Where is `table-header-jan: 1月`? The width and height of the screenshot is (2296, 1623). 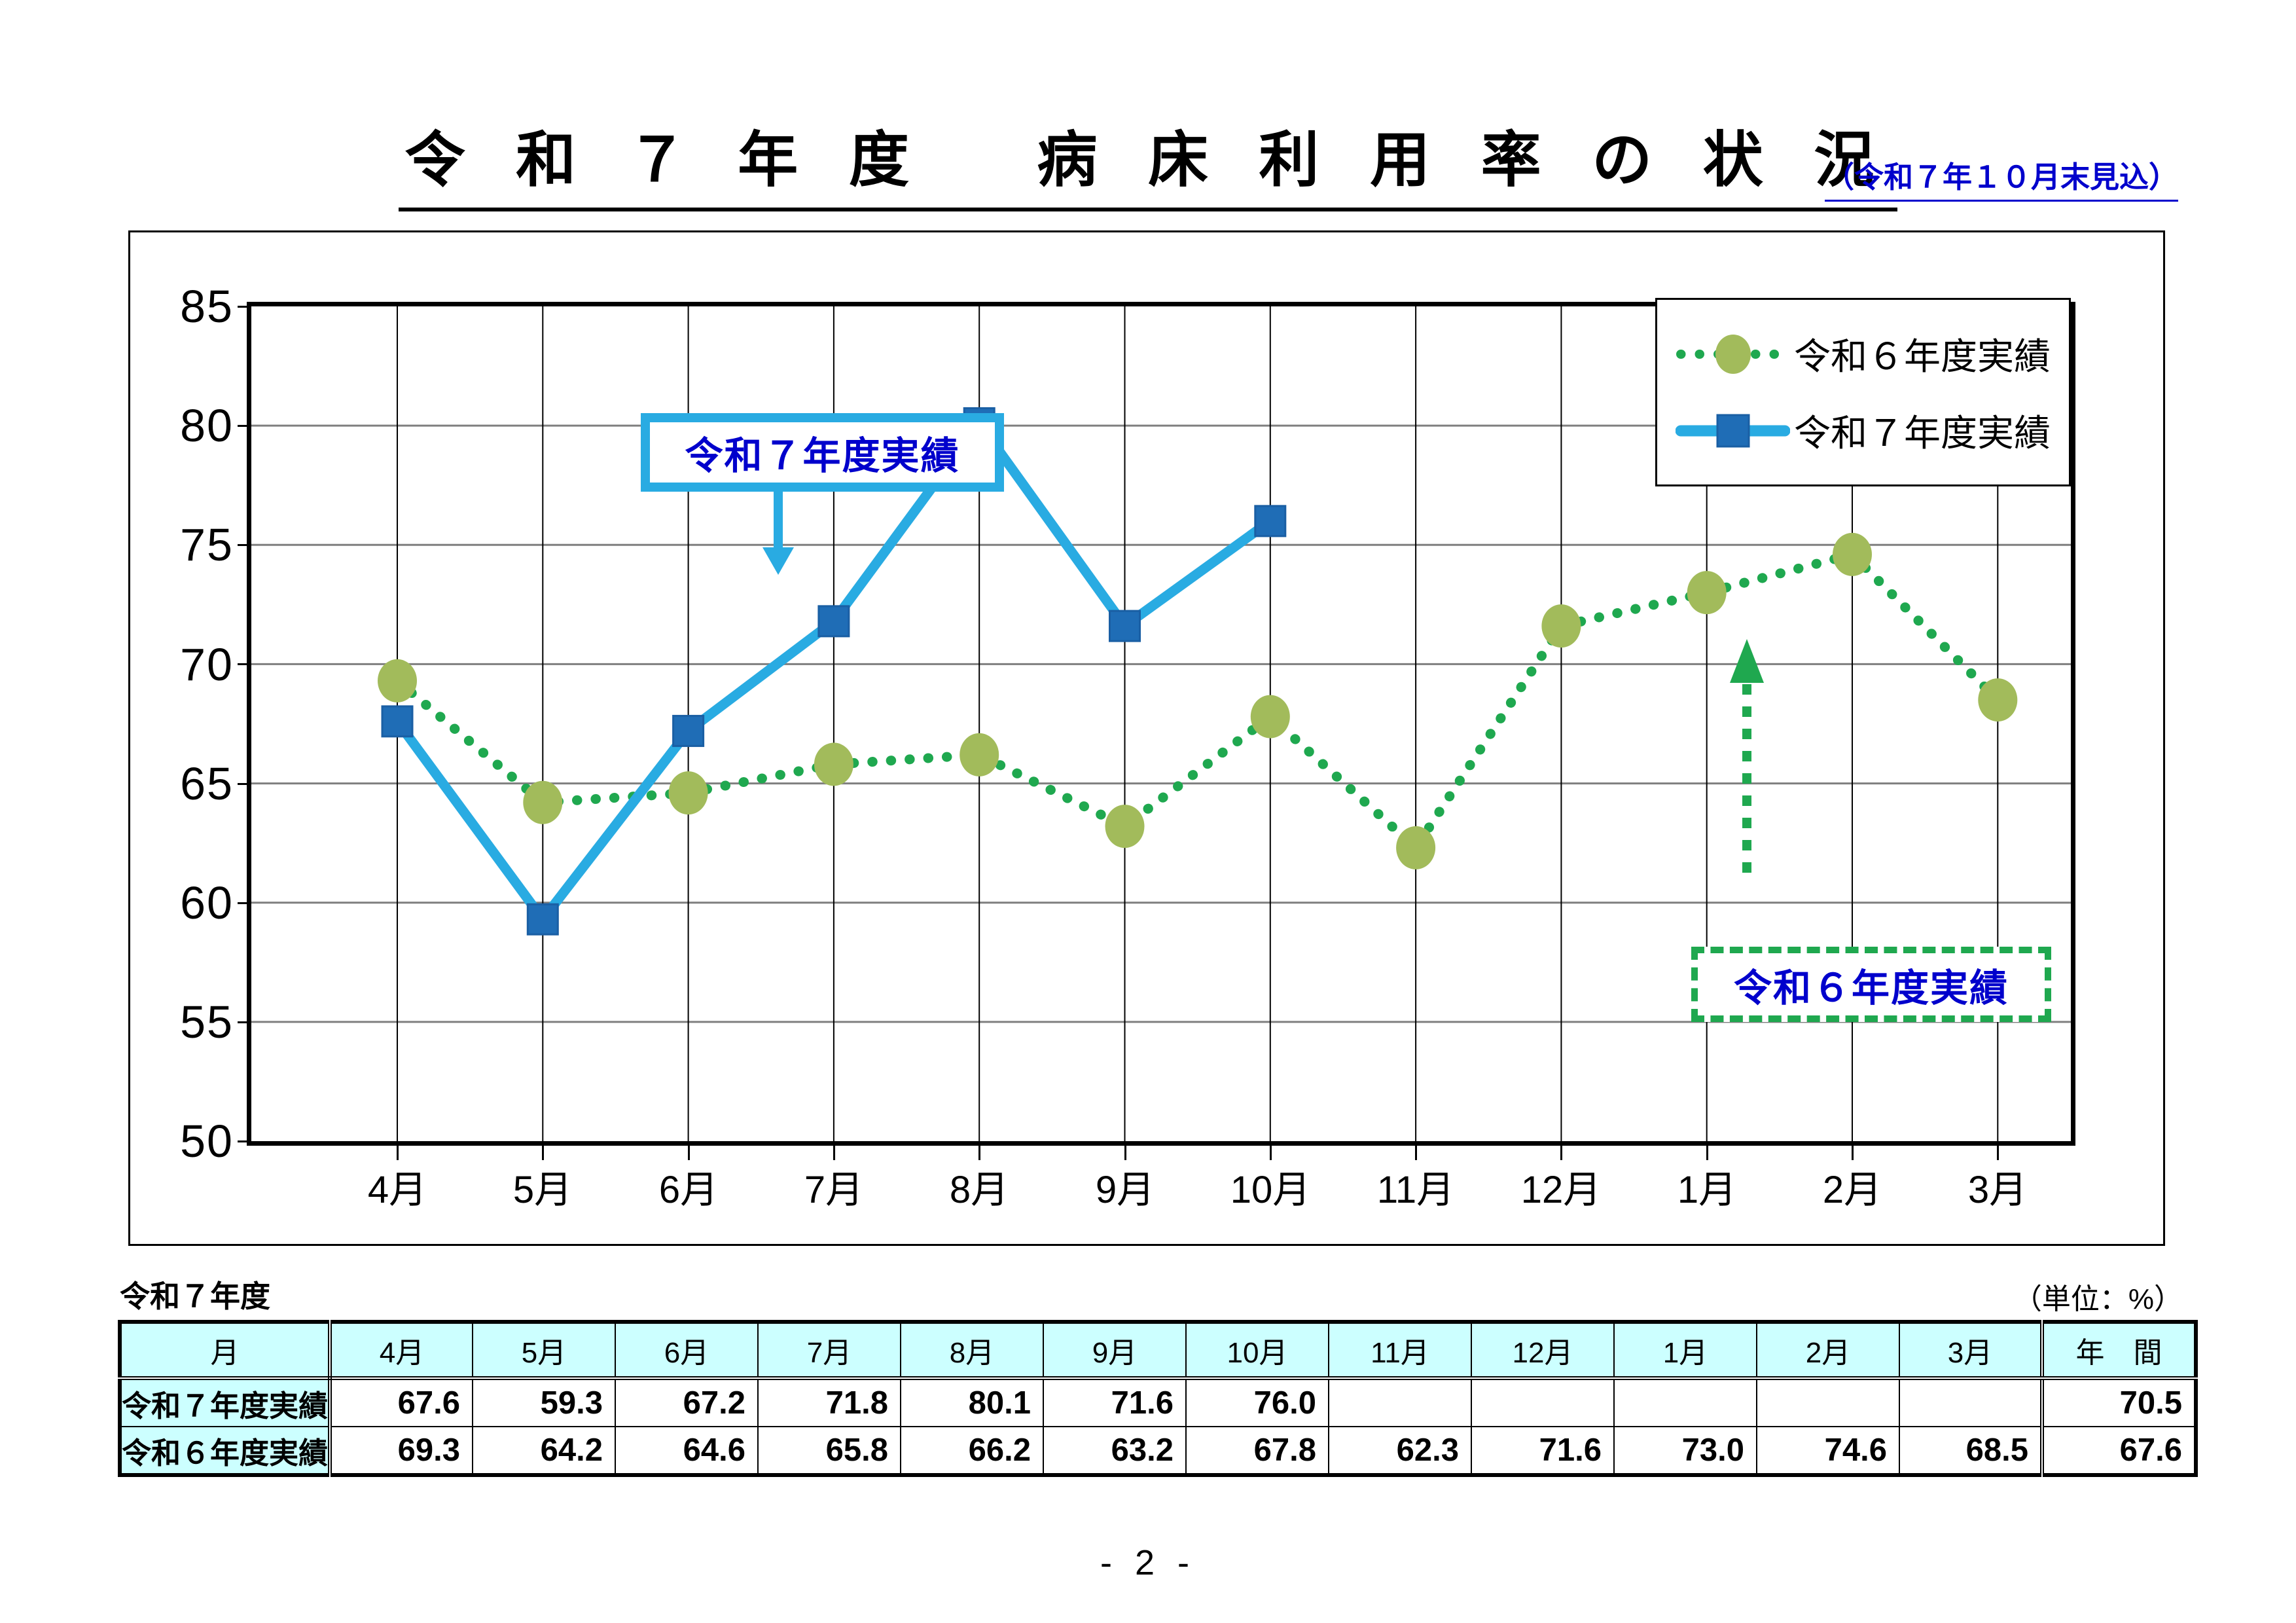
table-header-jan: 1月 is located at coordinates (1685, 1350).